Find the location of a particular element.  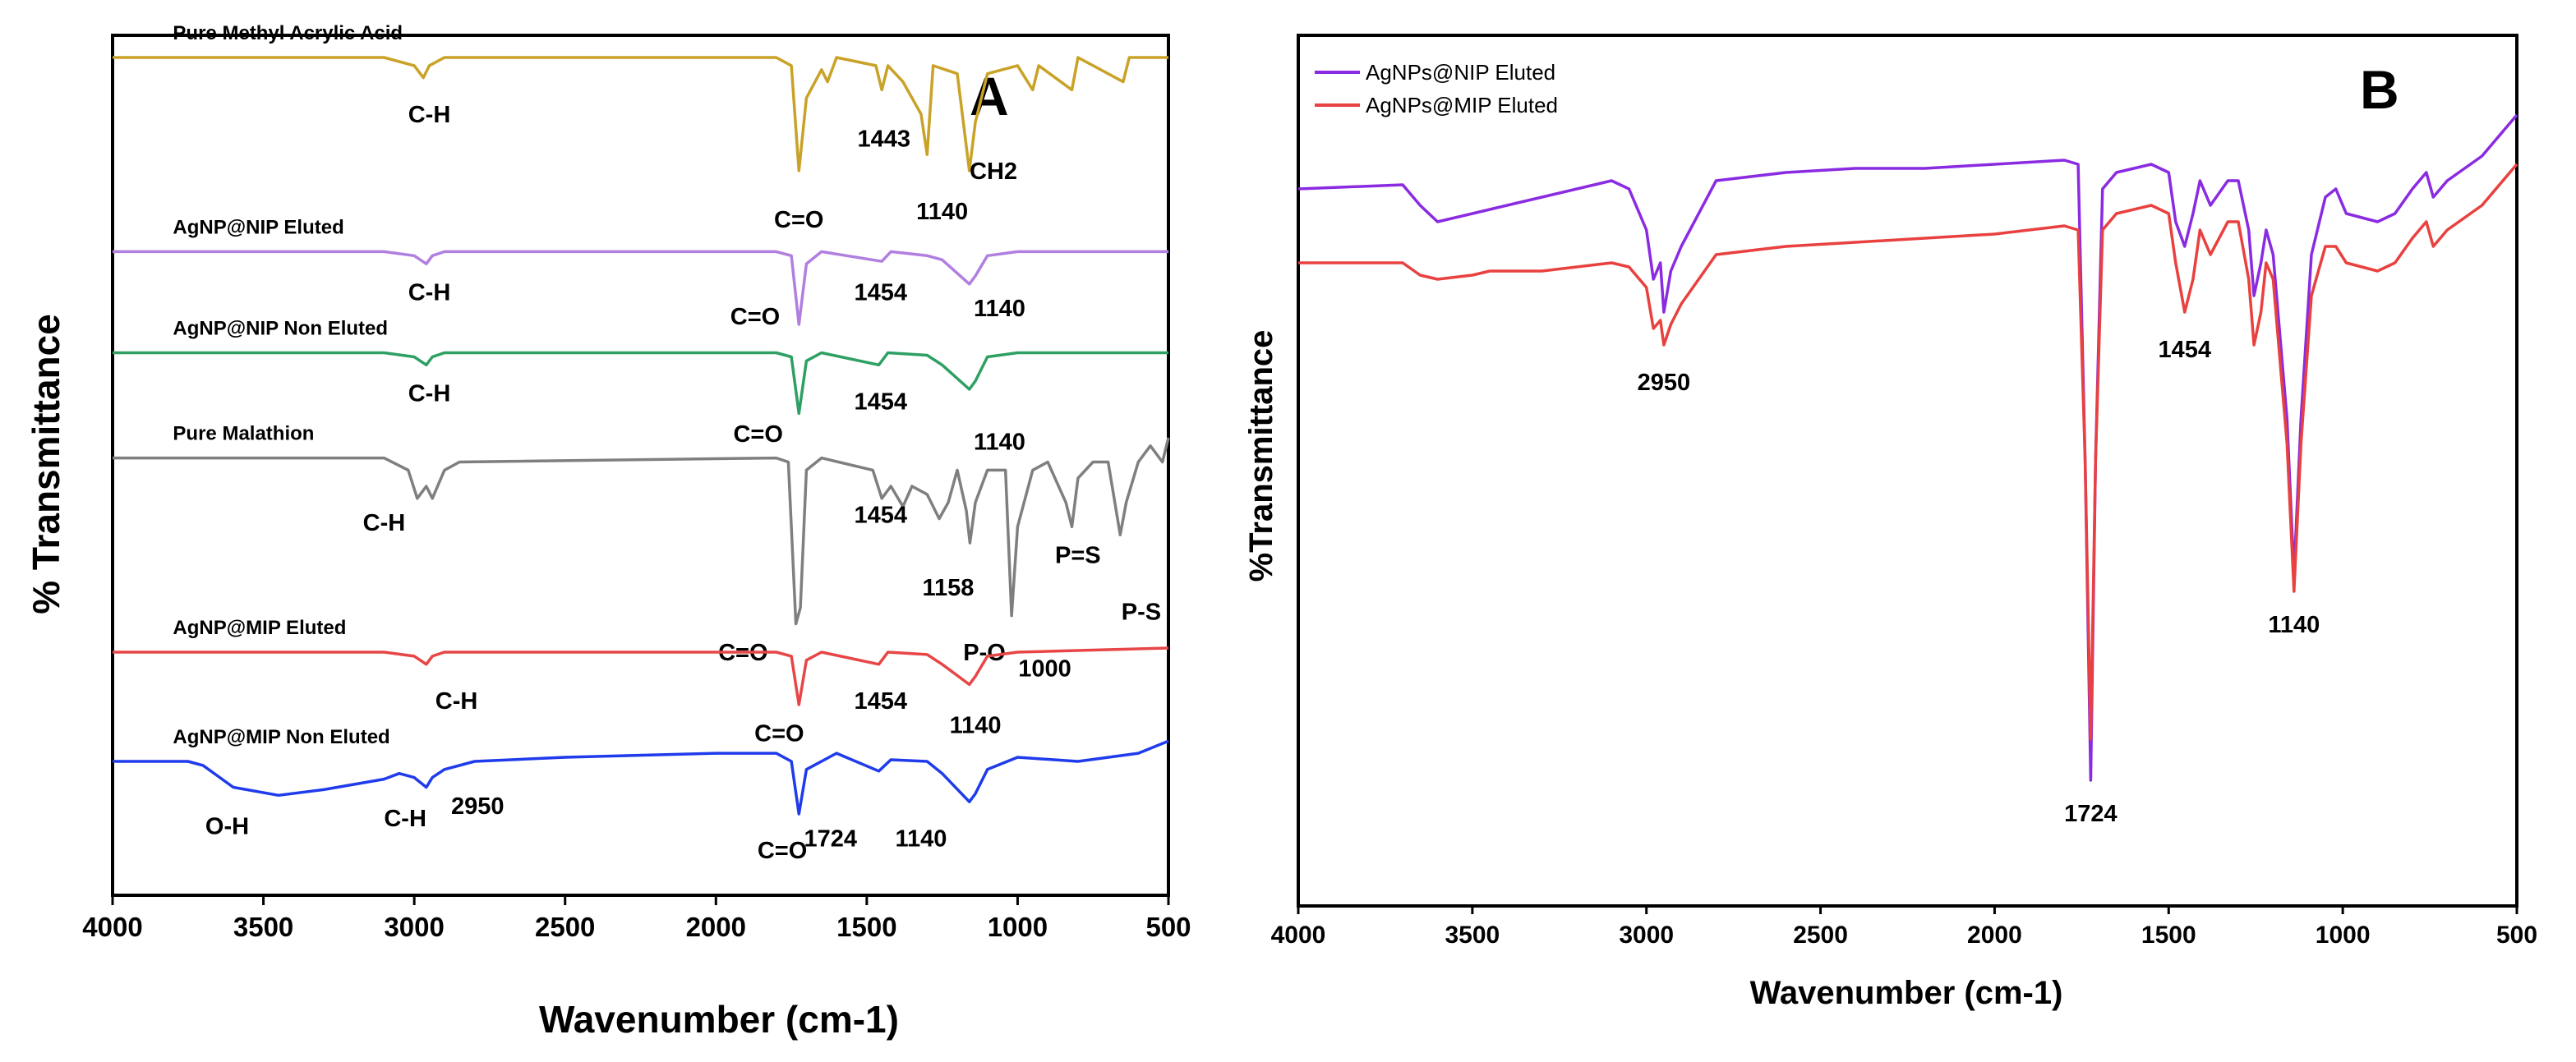

series-label-agnp-mip-non-eluted: AgNP@MIP Non Eluted is located at coordinates (281, 737).